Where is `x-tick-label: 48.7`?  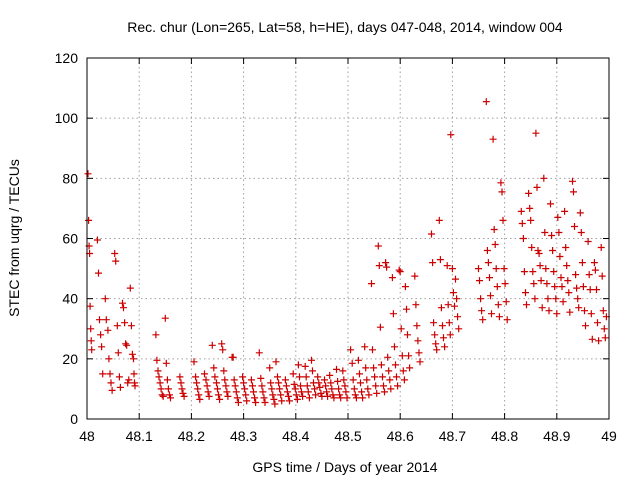 x-tick-label: 48.7 is located at coordinates (452, 436).